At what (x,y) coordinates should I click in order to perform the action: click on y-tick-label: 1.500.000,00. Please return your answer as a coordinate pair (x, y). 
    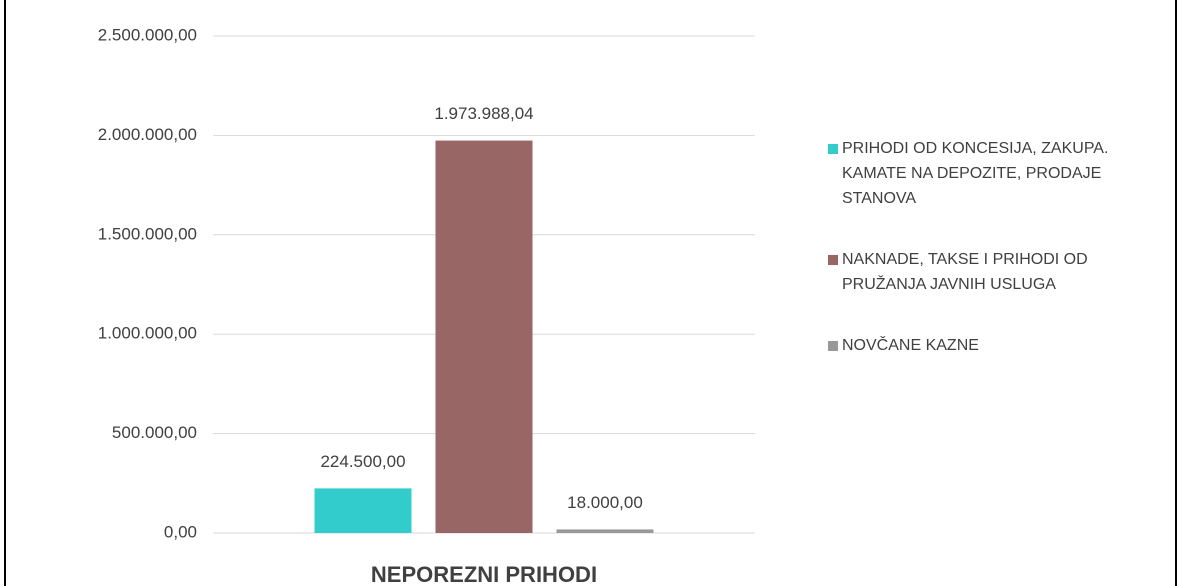
    Looking at the image, I should click on (147, 233).